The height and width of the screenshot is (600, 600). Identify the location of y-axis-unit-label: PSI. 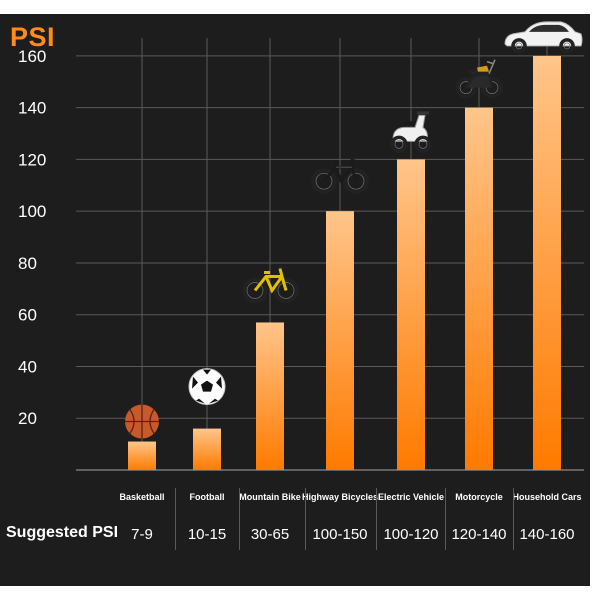
(33, 37).